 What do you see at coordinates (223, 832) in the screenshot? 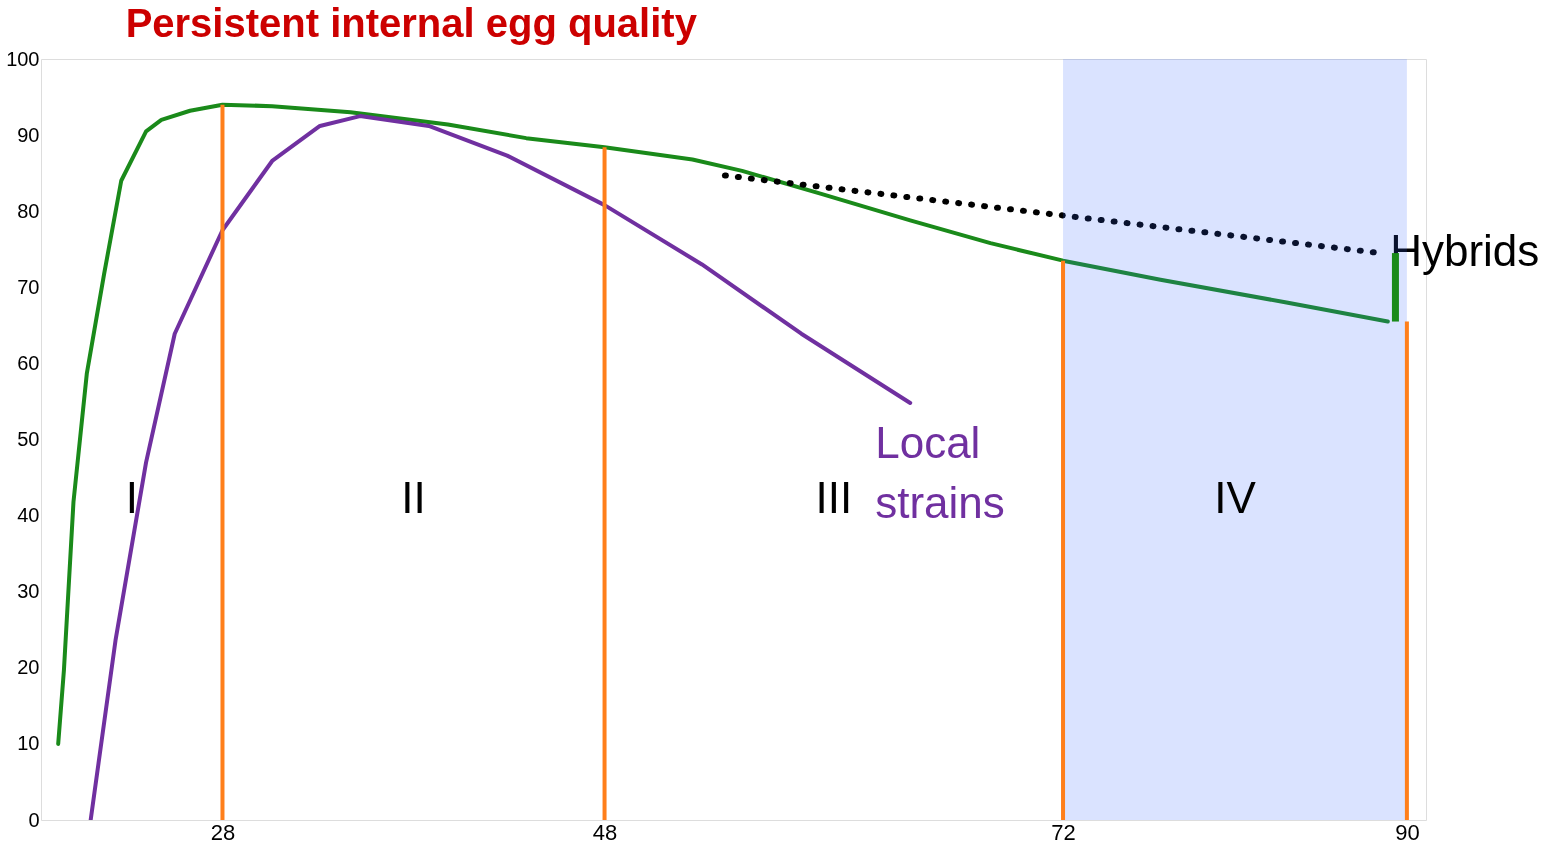
I see `x-tick-label: 28` at bounding box center [223, 832].